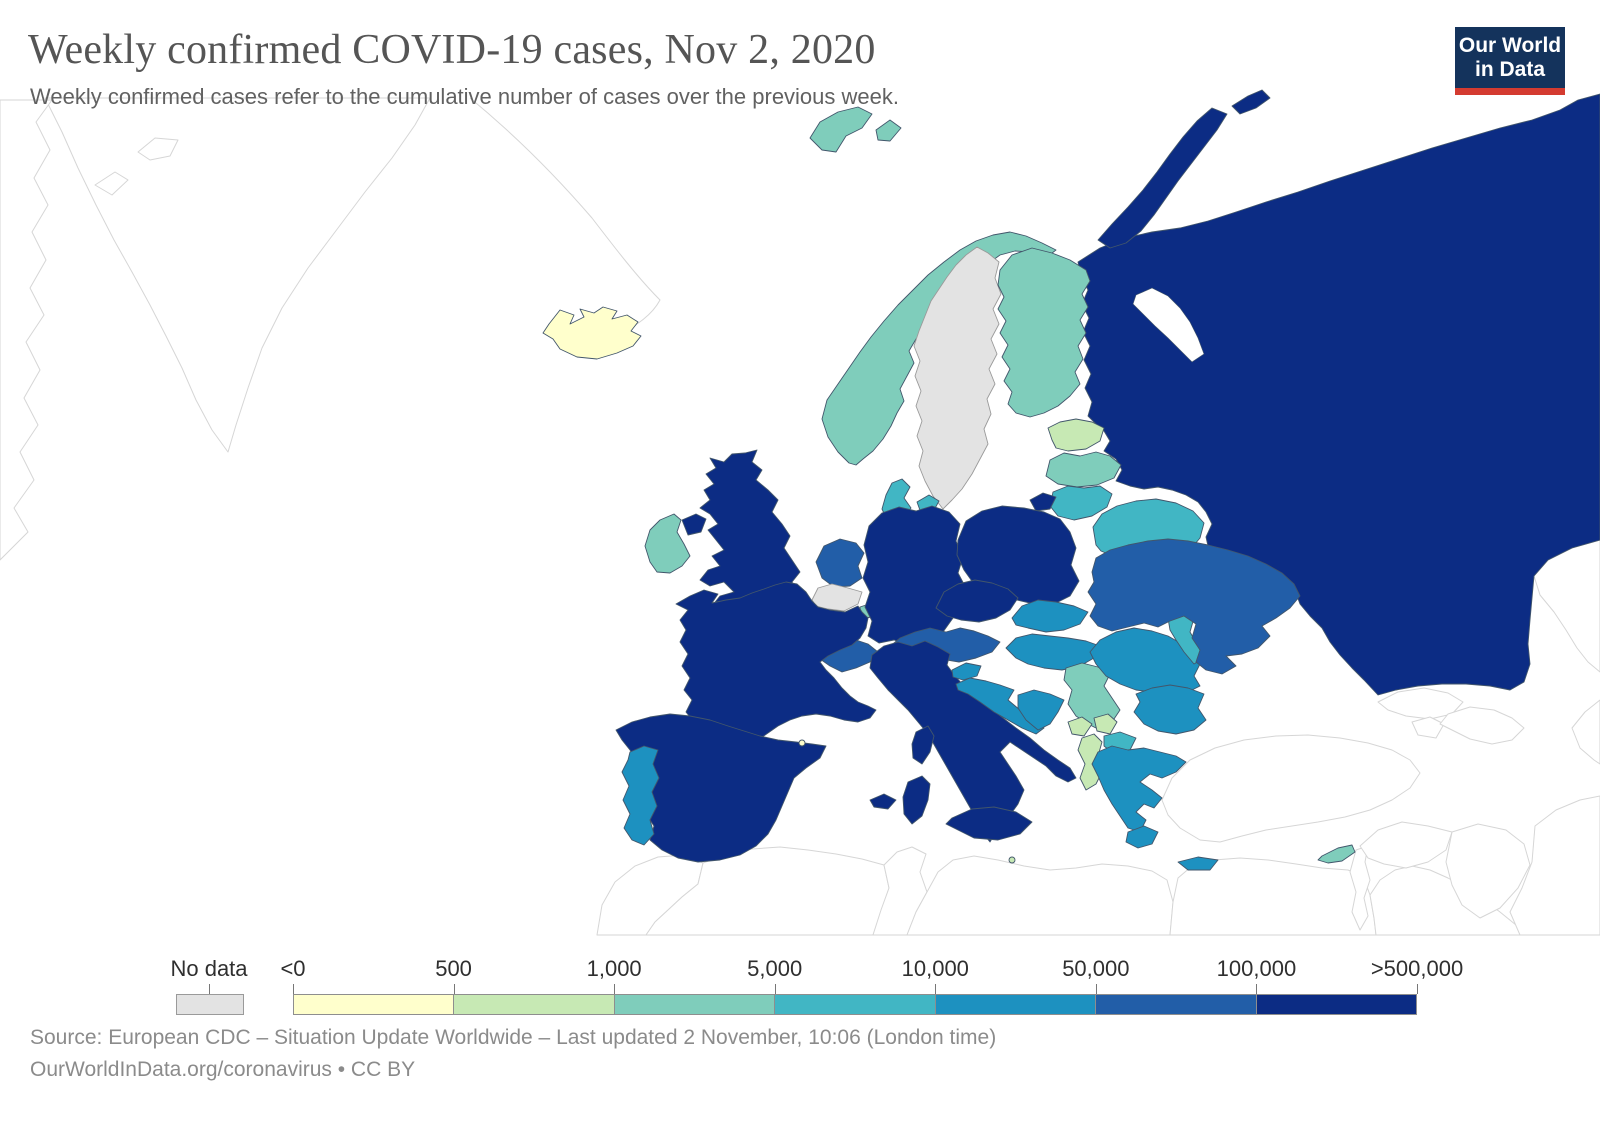 This screenshot has height=1129, width=1600. What do you see at coordinates (1145, 660) in the screenshot?
I see `country-romania` at bounding box center [1145, 660].